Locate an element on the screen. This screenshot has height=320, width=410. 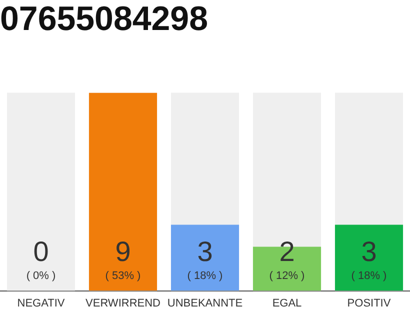
chart-title: 07655084298 is located at coordinates (104, 19).